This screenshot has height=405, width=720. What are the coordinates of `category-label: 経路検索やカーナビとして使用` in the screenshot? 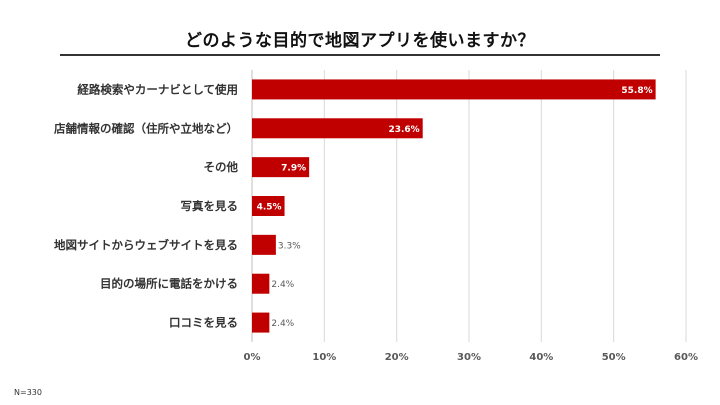 It's located at (157, 89).